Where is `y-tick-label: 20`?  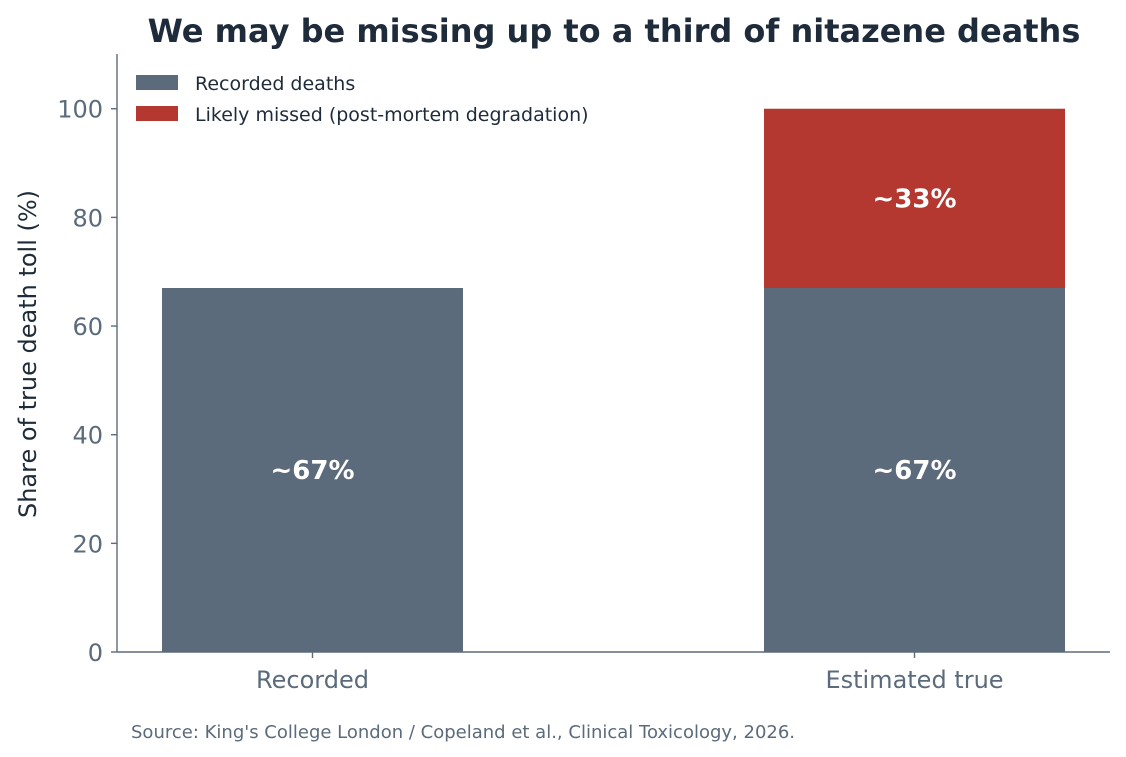
y-tick-label: 20 is located at coordinates (87, 544).